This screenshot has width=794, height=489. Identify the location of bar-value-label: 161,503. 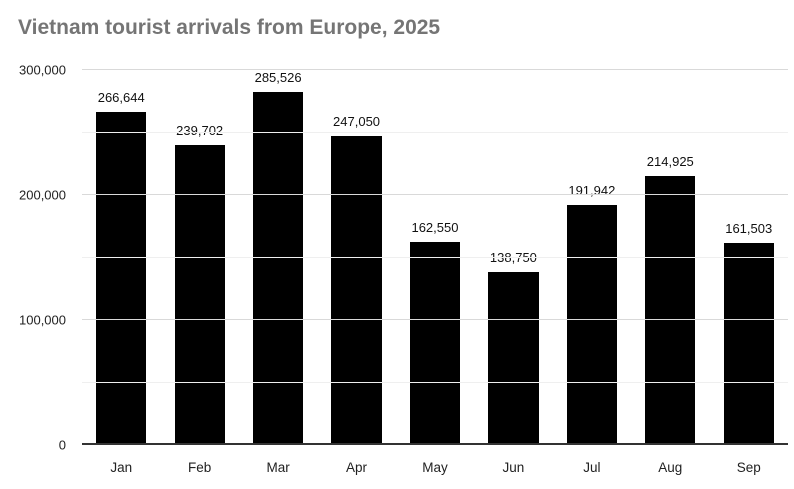
(749, 229).